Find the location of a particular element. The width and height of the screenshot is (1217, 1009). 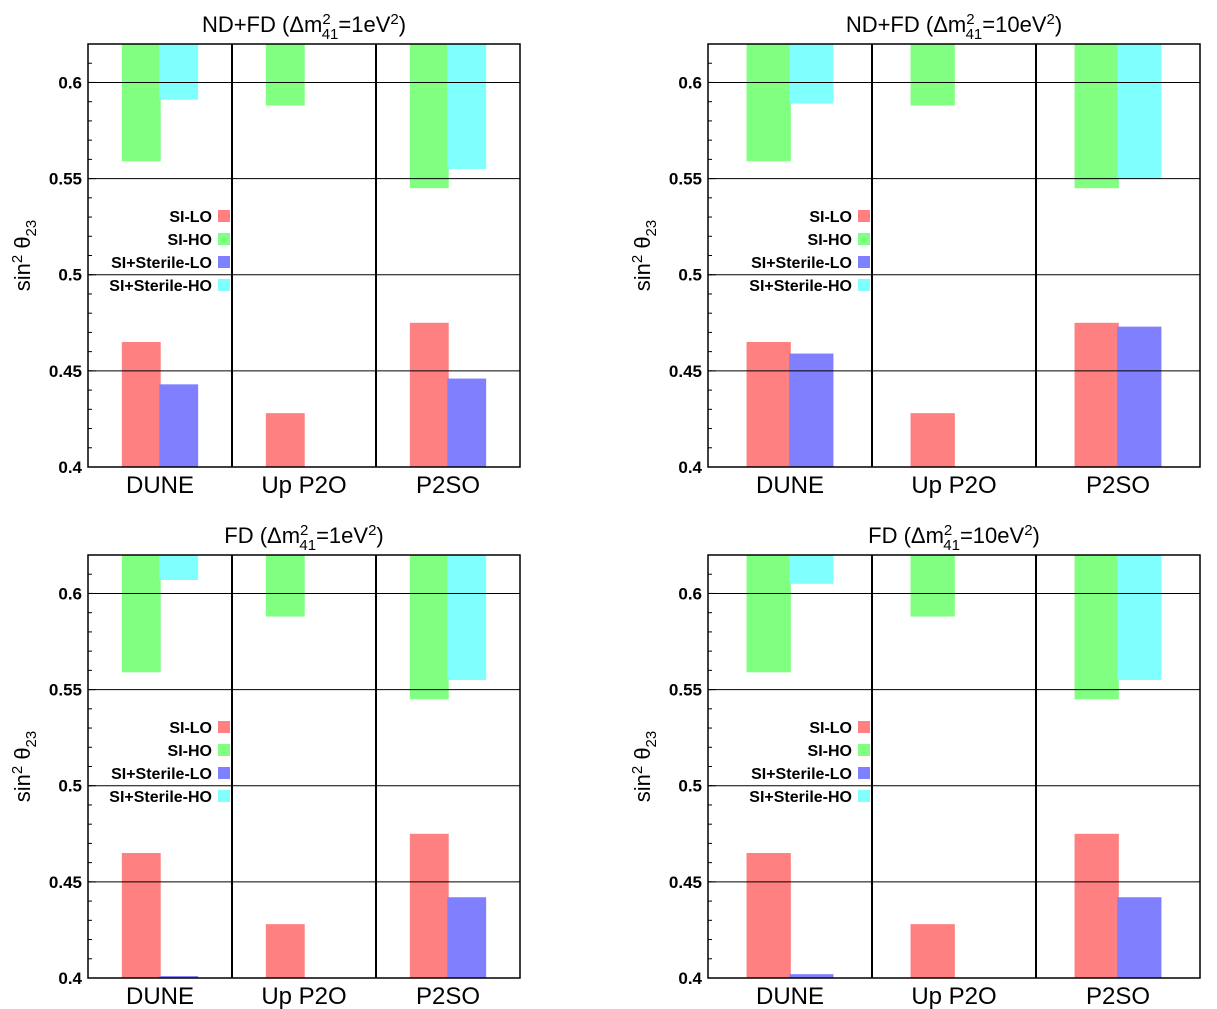

panel-title: ND+FD (Δm2 41=10eV2) is located at coordinates (954, 27).